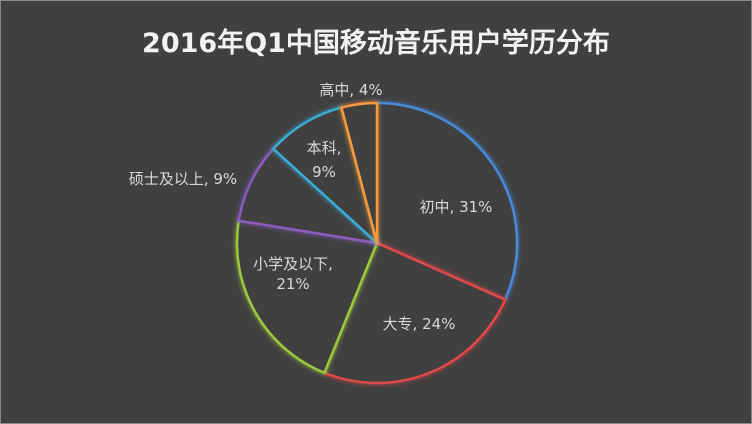 This screenshot has width=752, height=424. Describe the element at coordinates (419, 324) in the screenshot. I see `data-label: 大专, 24%` at that location.